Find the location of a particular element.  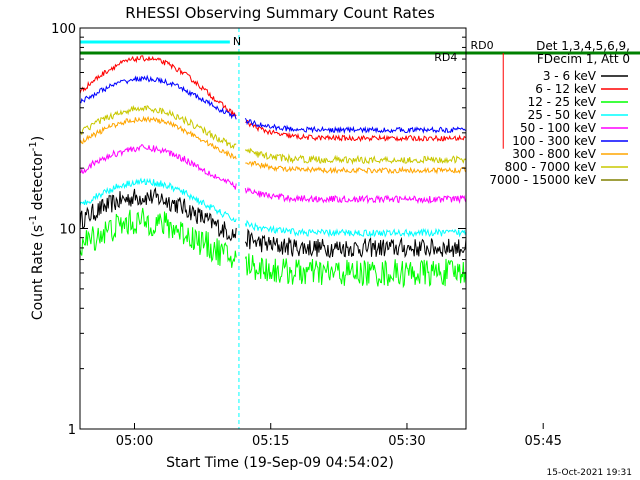

rd4-label: RD4 is located at coordinates (445, 57).